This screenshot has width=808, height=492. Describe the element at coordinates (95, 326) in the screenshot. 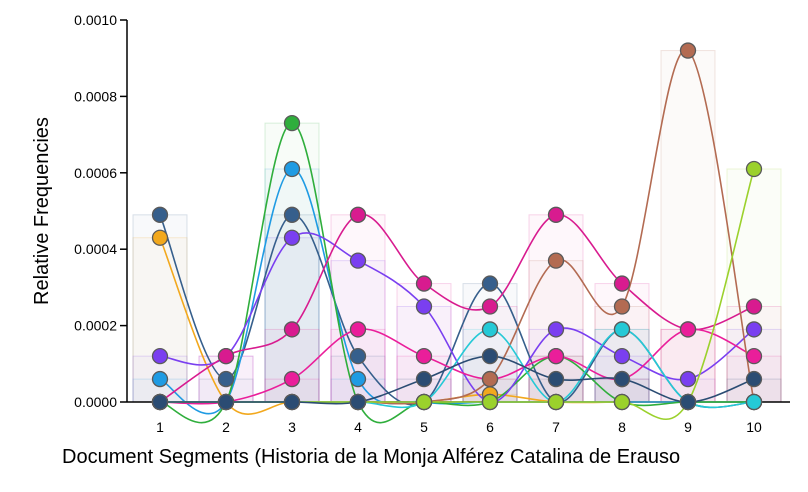

I see `y-tick-label: 0.0002` at that location.